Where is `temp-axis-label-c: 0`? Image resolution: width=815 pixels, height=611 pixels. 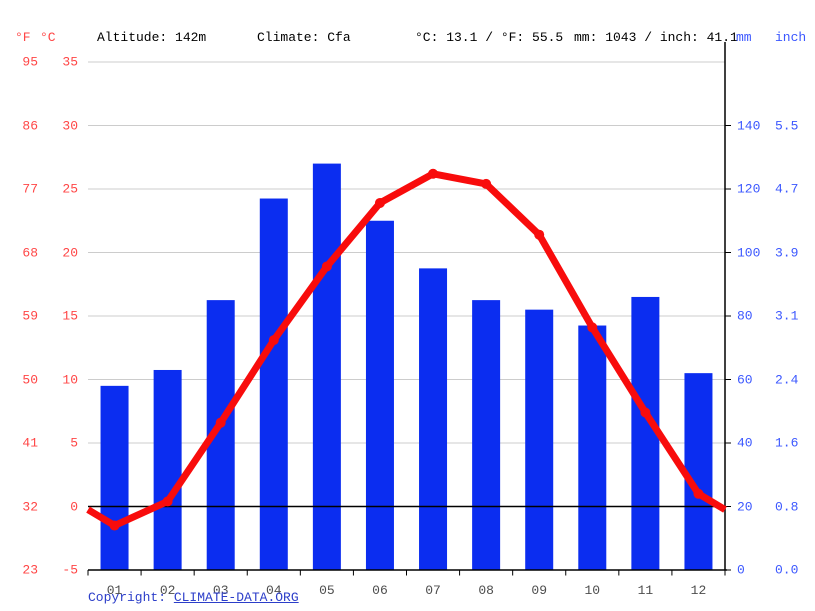
temp-axis-label-c: 0 is located at coordinates (74, 506).